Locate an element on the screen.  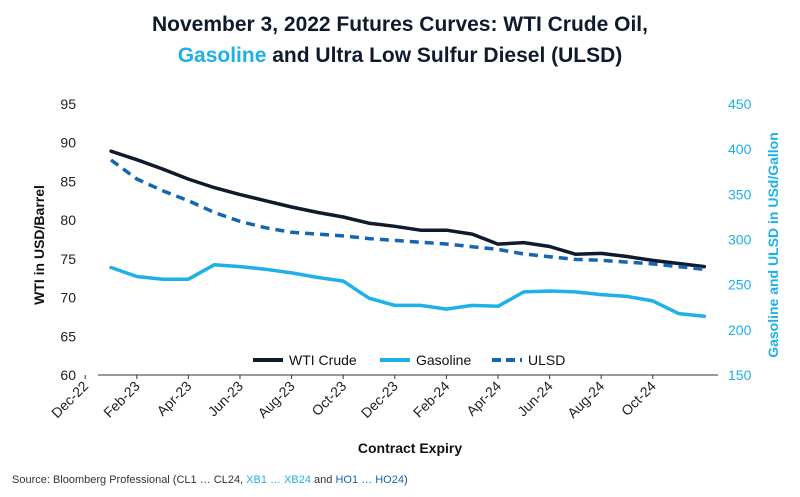
left-tick-label: 90 is located at coordinates (68, 143).